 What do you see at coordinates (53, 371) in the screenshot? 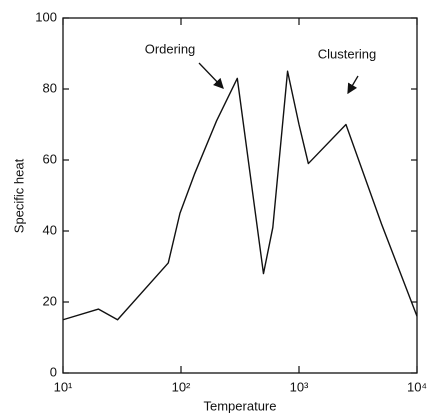
I see `y-tick-label: 0` at bounding box center [53, 371].